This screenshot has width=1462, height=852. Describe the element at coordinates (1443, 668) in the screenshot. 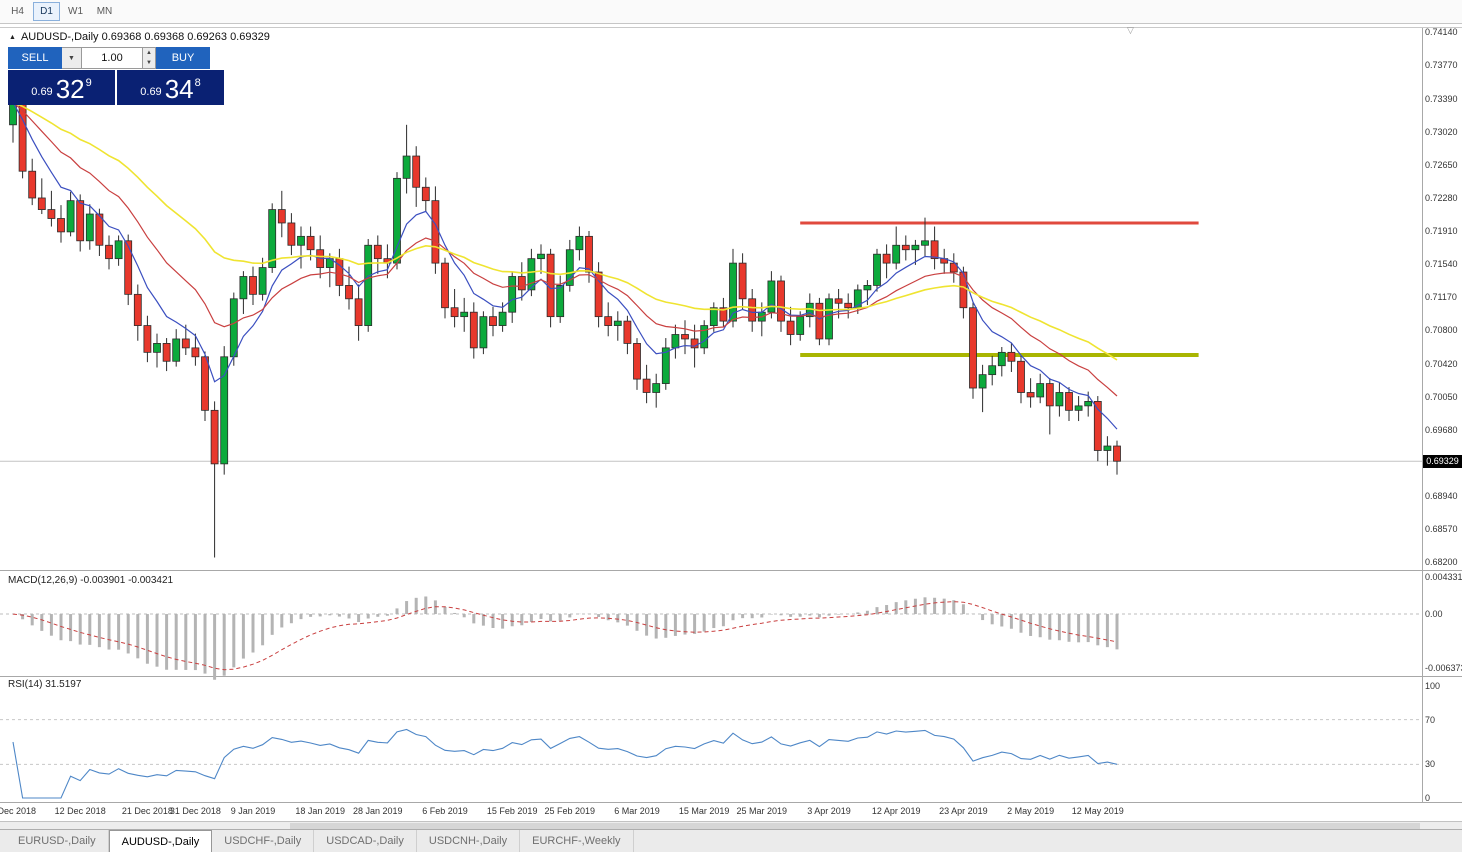

I see `macd-axis-label: -0.006373` at that location.